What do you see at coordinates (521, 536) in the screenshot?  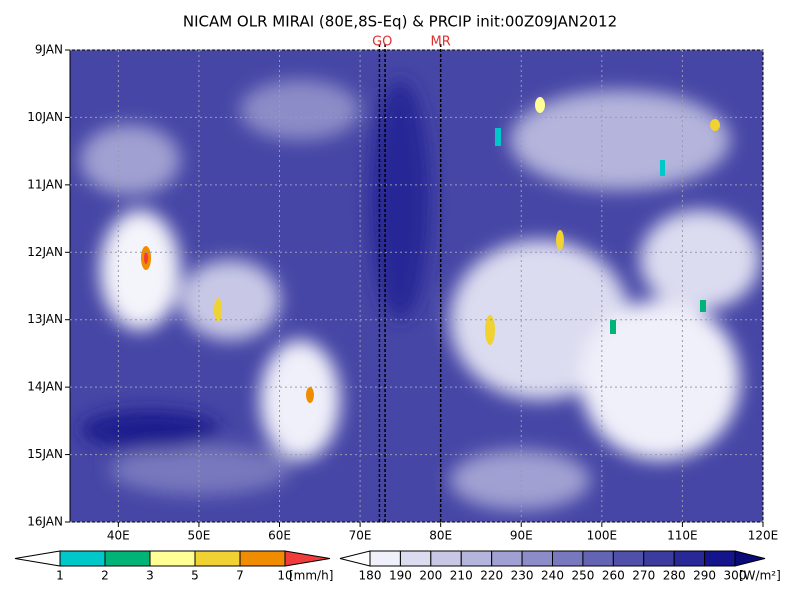 I see `x-tick-label: 90E` at bounding box center [521, 536].